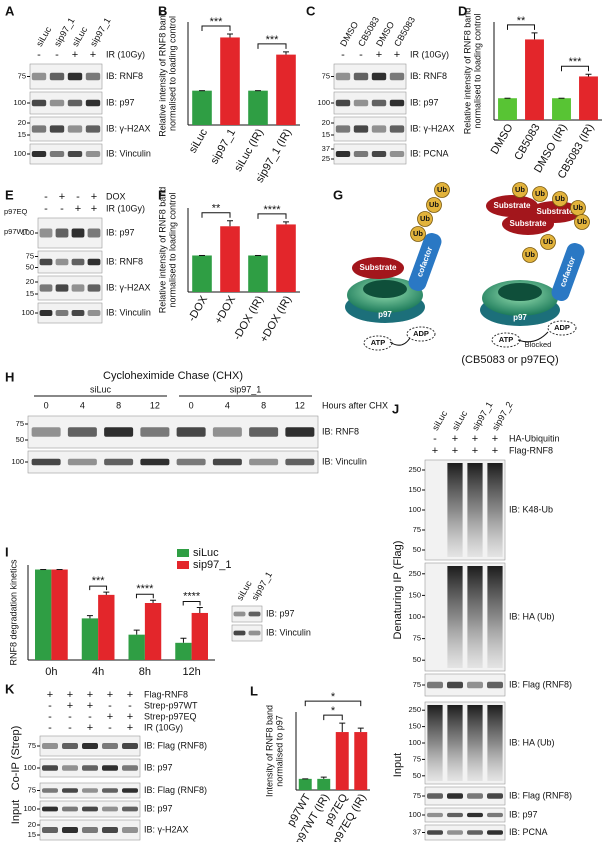 Image resolution: width=608 pixels, height=842 pixels. What do you see at coordinates (16, 231) in the screenshot?
I see `side-label: p97WT` at bounding box center [16, 231].